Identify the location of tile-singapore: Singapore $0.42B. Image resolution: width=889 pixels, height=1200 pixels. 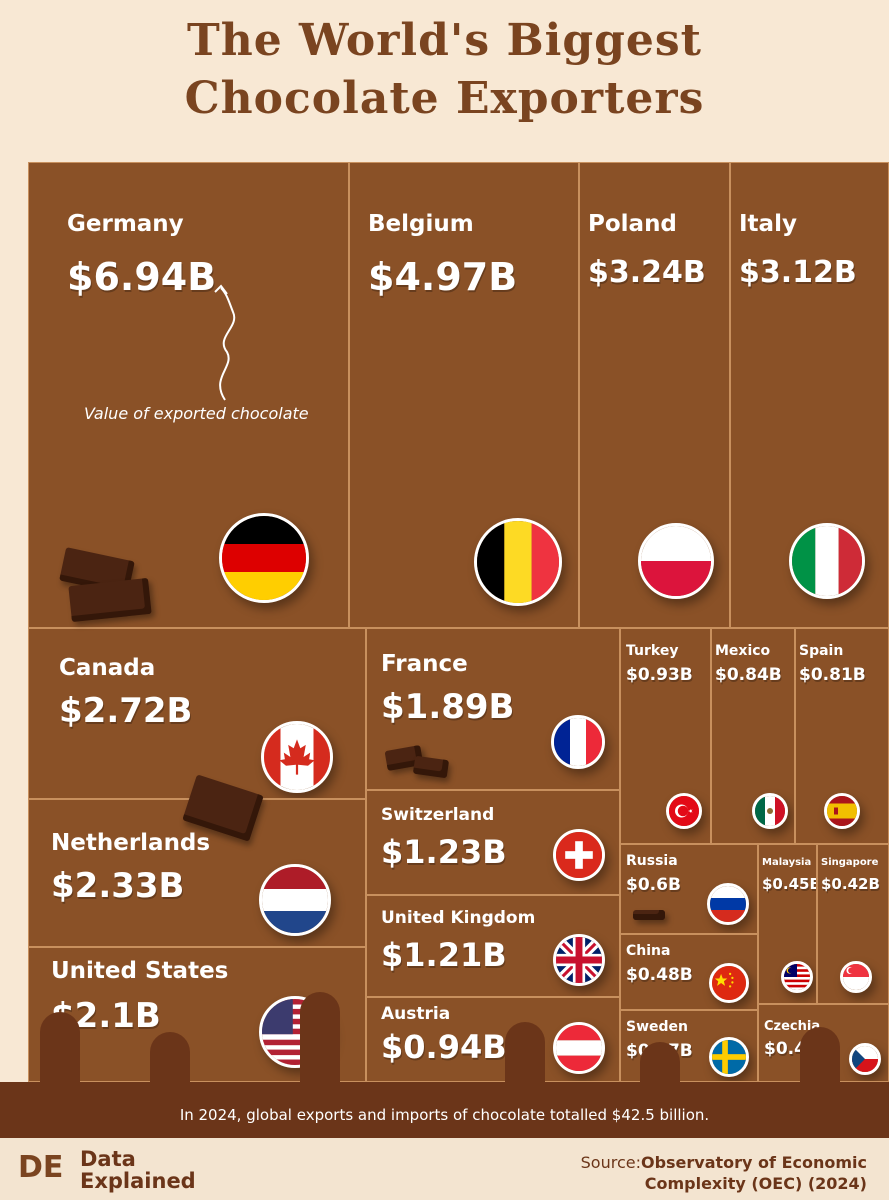
(853, 924).